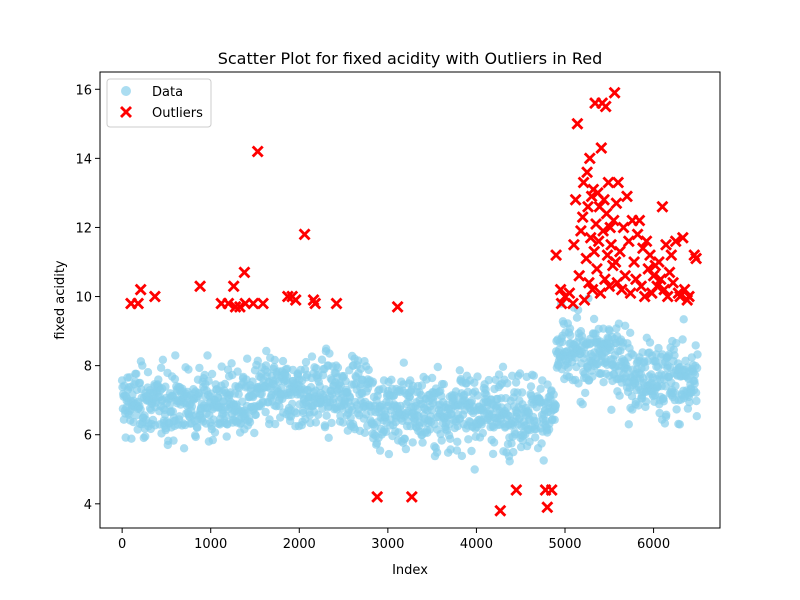 This screenshot has height=600, width=800. What do you see at coordinates (159, 103) in the screenshot?
I see `legend: Data Outliers` at bounding box center [159, 103].